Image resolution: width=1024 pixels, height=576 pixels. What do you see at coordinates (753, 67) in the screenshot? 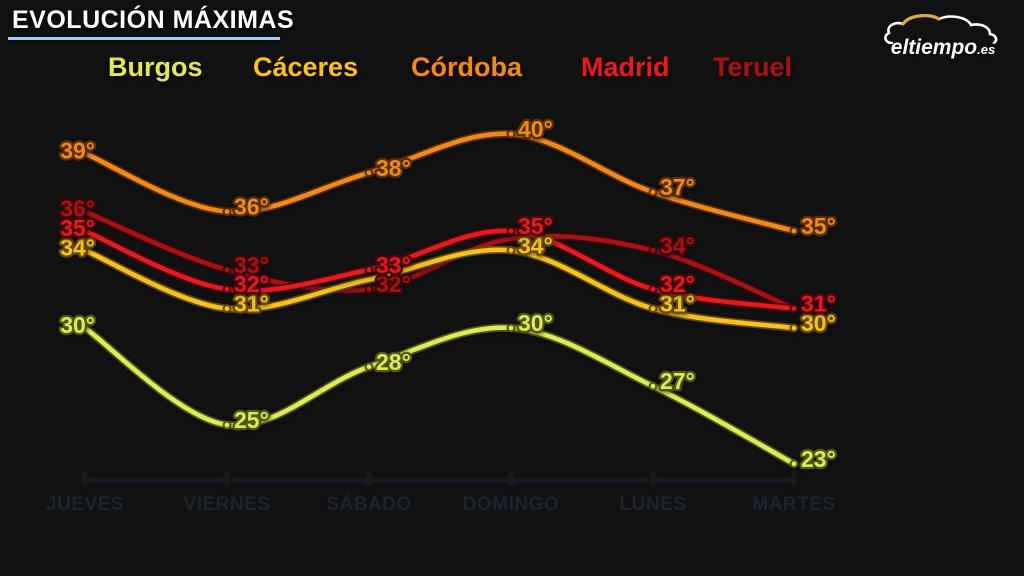
I see `legend-item-teruel: Teruel` at bounding box center [753, 67].